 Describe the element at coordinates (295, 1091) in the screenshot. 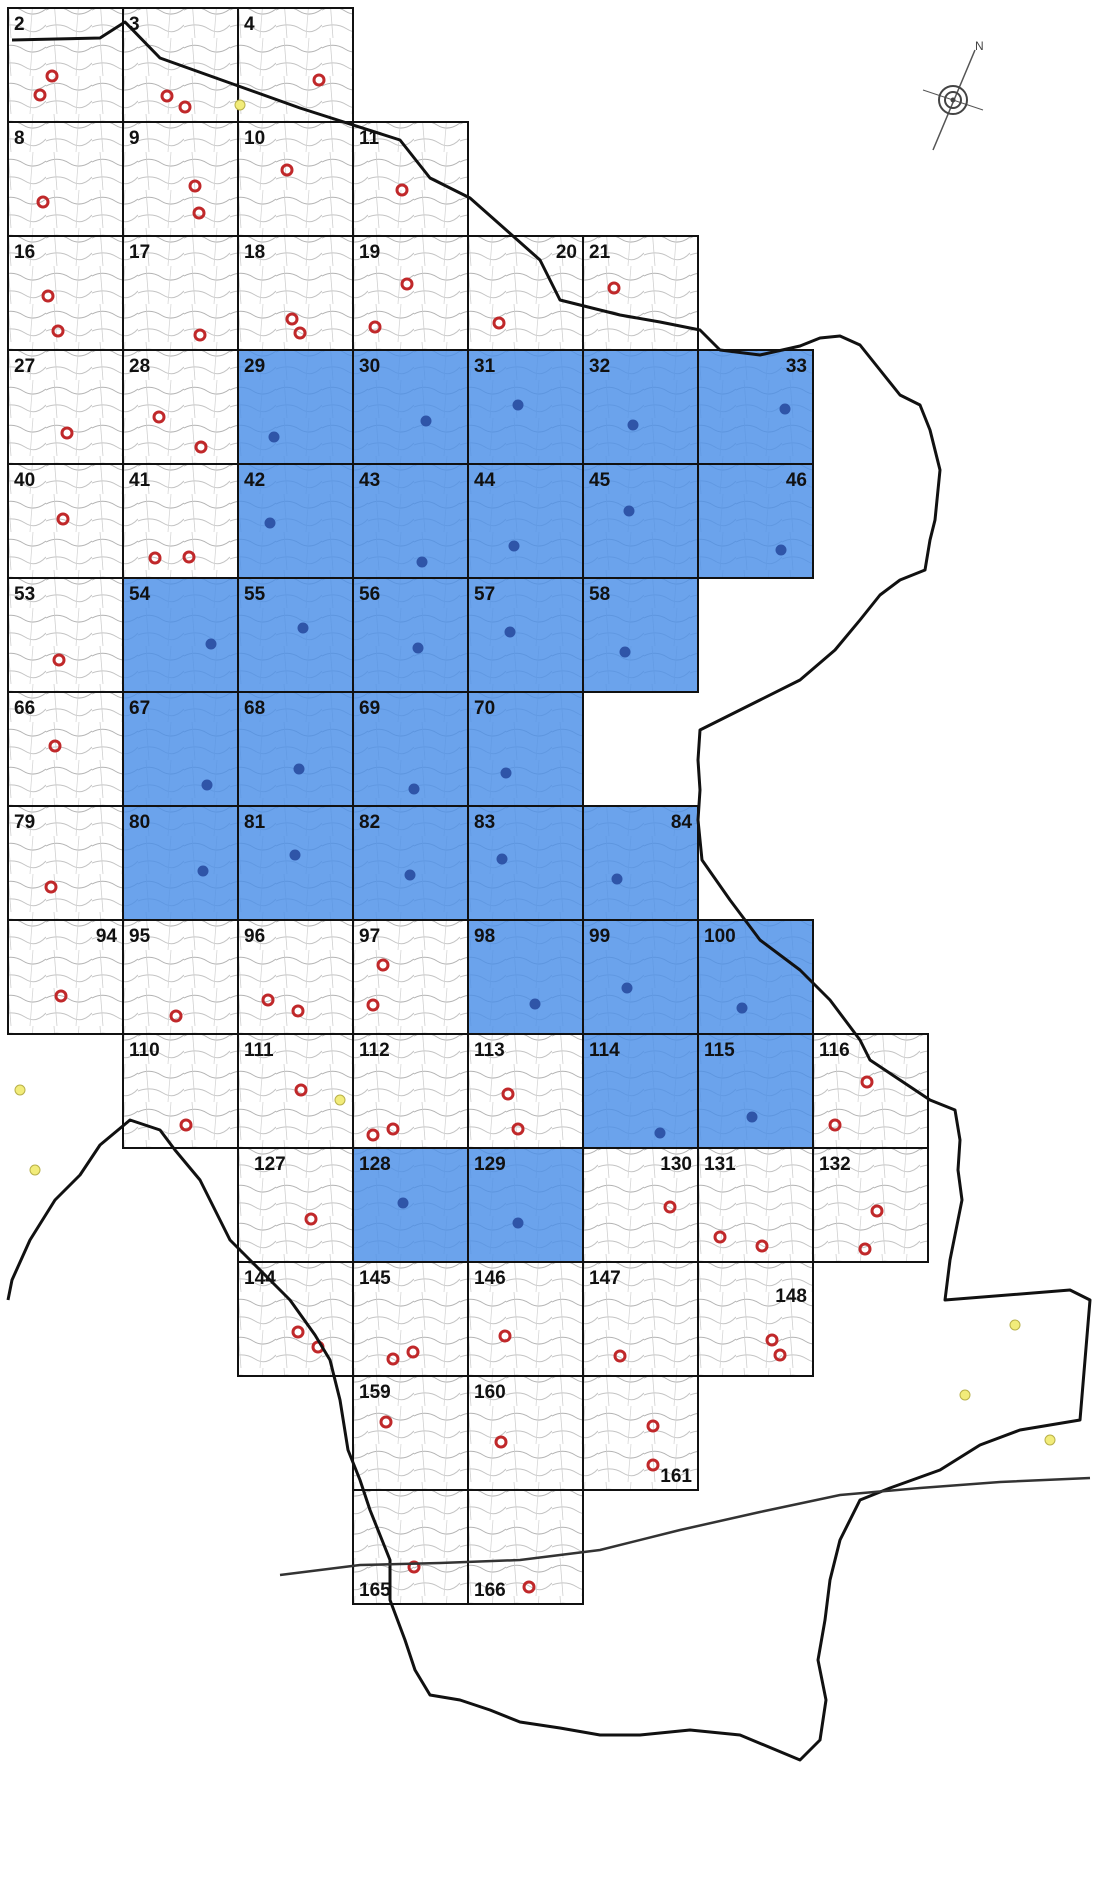

I see `map-sheet-111: 111` at that location.